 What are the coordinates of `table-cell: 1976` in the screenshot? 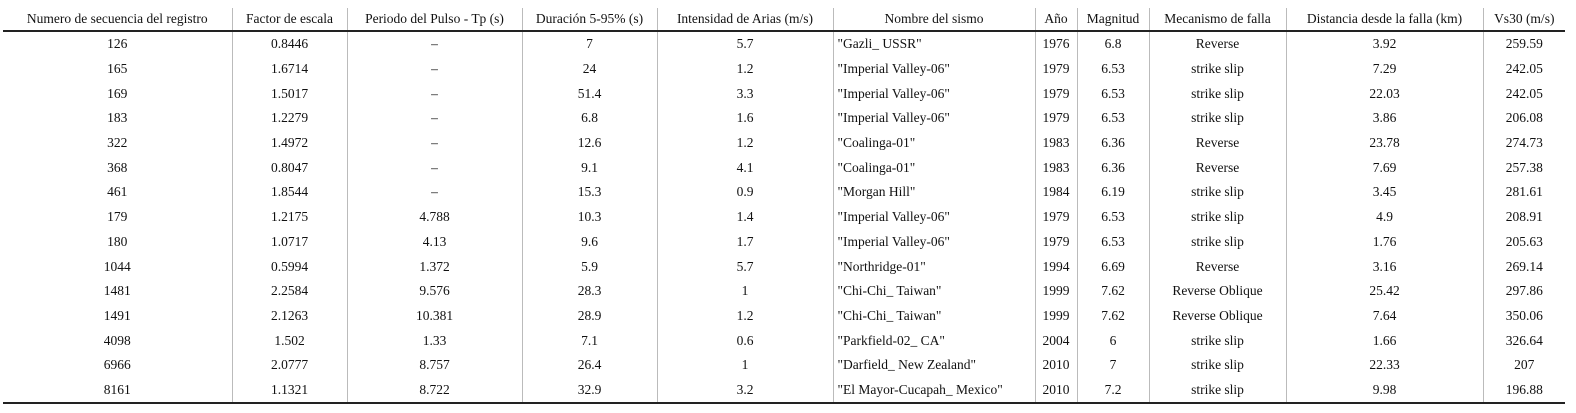 It's located at (1055, 44).